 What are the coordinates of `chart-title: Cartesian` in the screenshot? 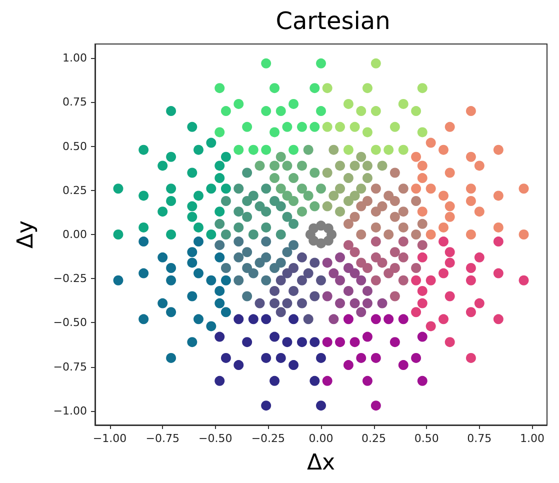 It's located at (333, 21).